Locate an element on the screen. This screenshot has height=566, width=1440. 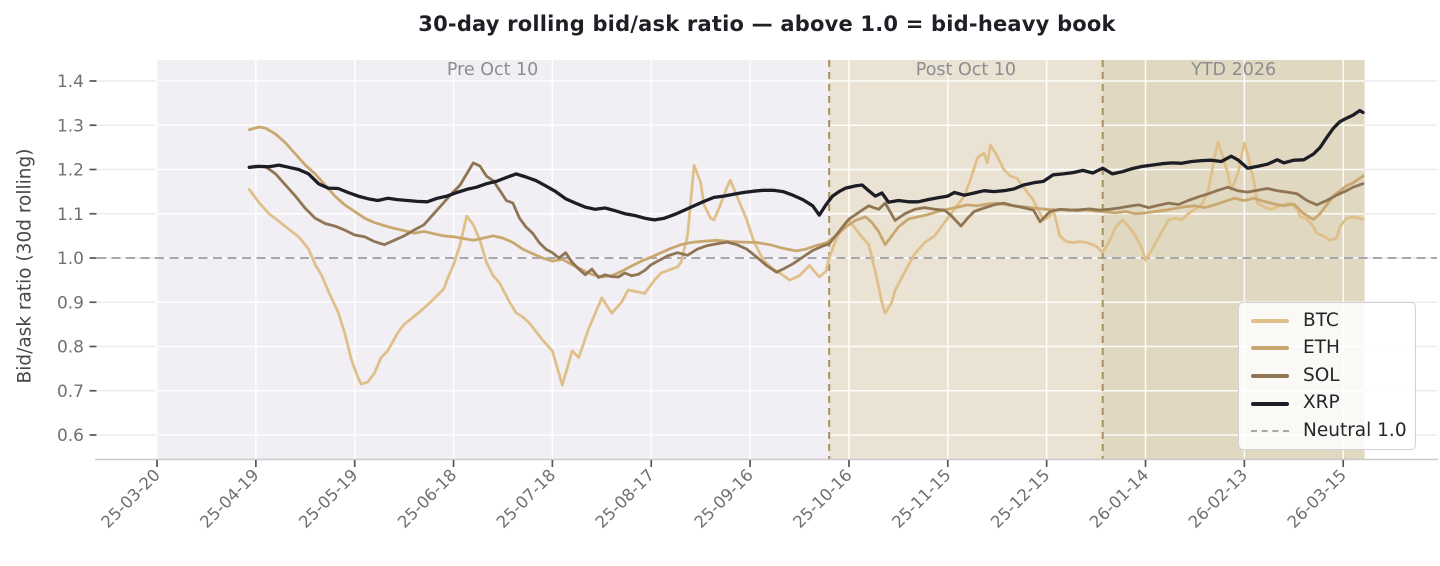
y-tick-label: 0.7 is located at coordinates (70, 392).